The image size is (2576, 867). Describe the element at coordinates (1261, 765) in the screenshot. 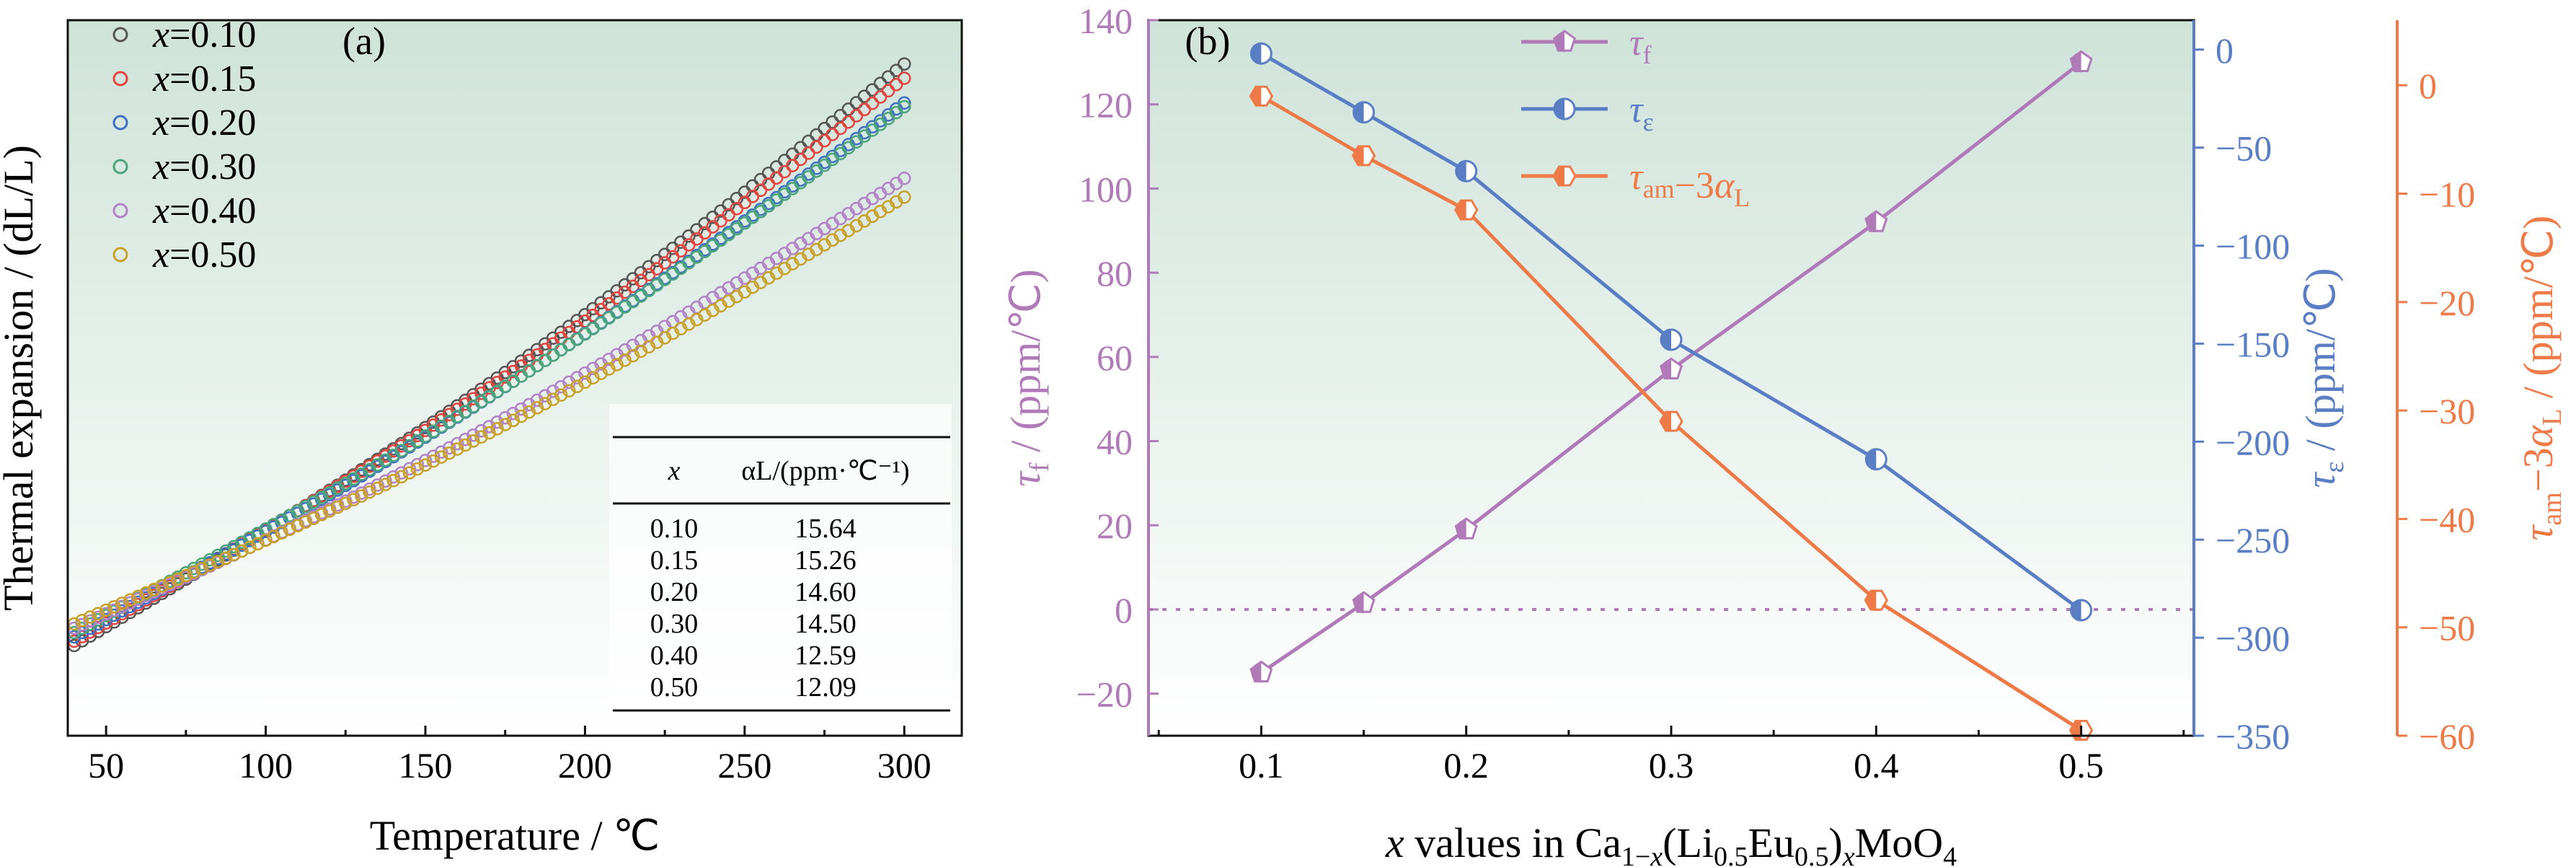

I see `x-tick-label-b: 0.1` at that location.